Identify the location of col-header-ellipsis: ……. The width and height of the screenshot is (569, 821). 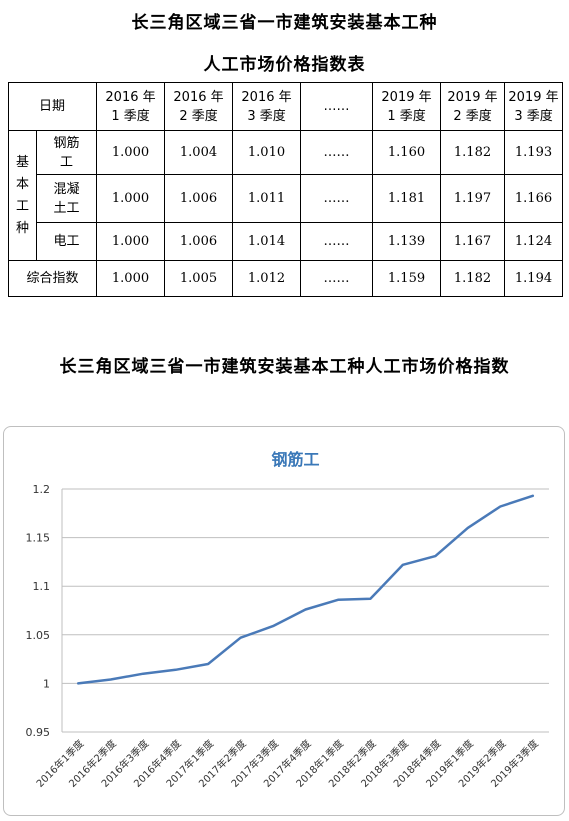
(337, 106).